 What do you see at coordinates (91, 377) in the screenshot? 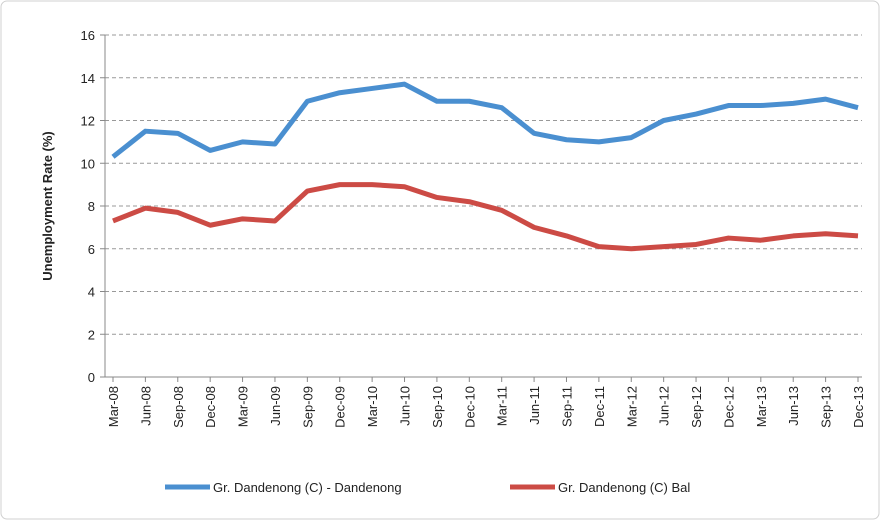
I see `y-tick-label: 0` at bounding box center [91, 377].